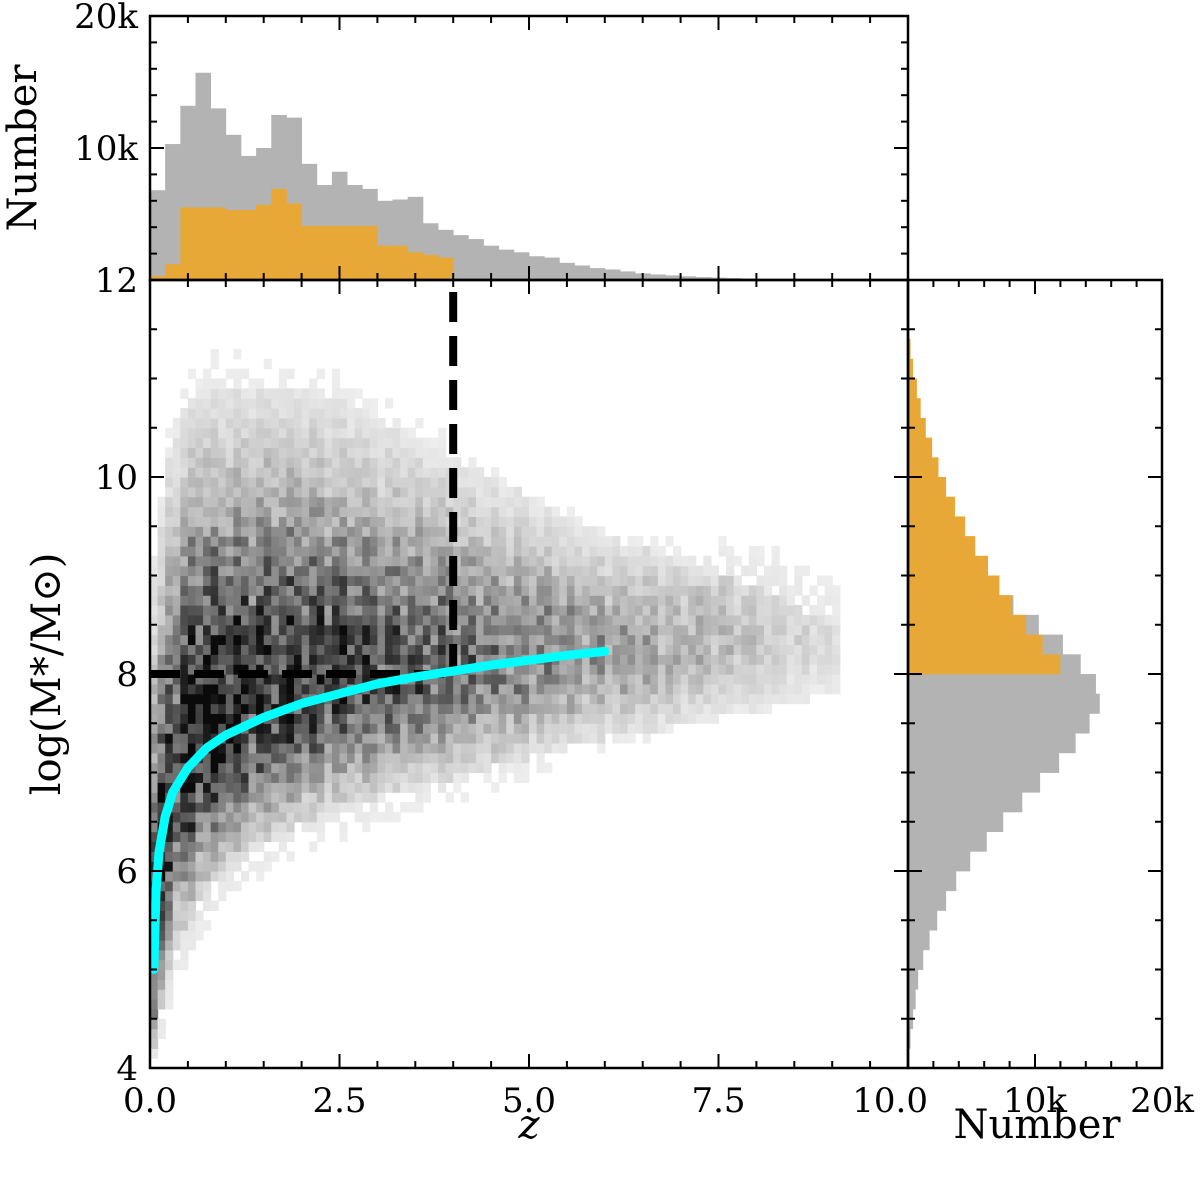  What do you see at coordinates (909, 349) in the screenshot?
I see `right-hist-bar-selected` at bounding box center [909, 349].